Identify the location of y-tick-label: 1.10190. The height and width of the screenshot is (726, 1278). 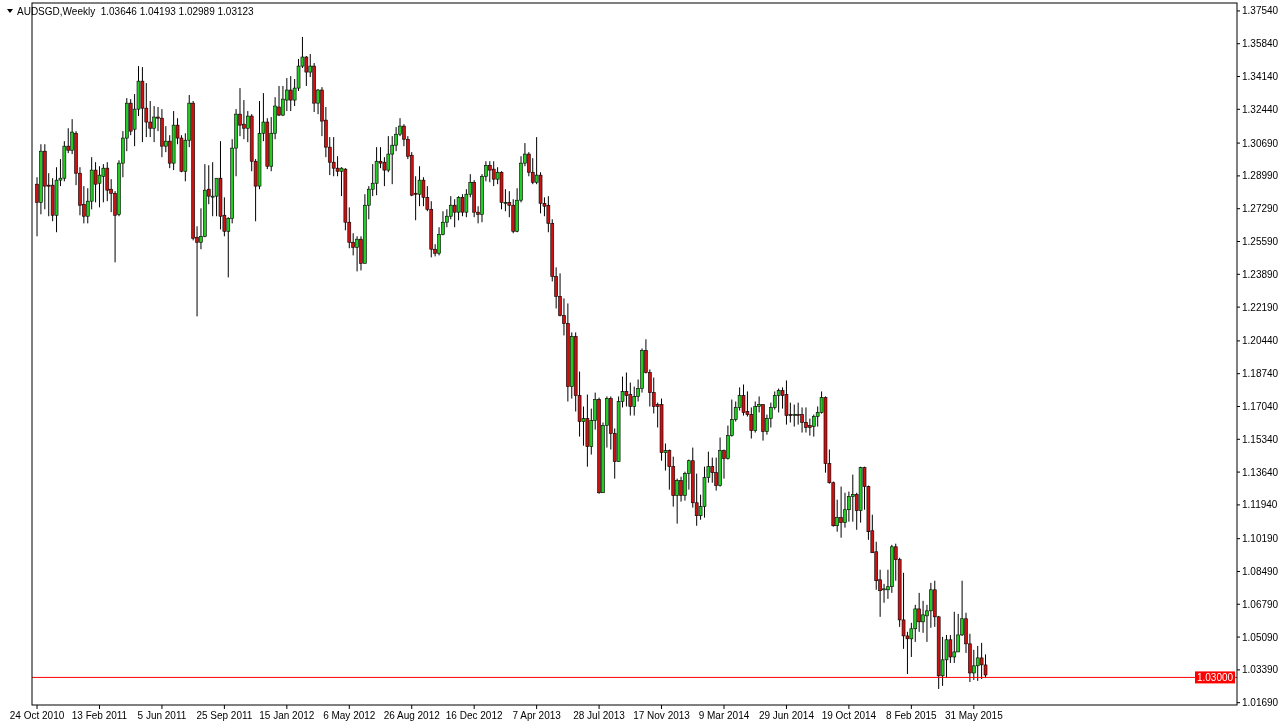
(1260, 539).